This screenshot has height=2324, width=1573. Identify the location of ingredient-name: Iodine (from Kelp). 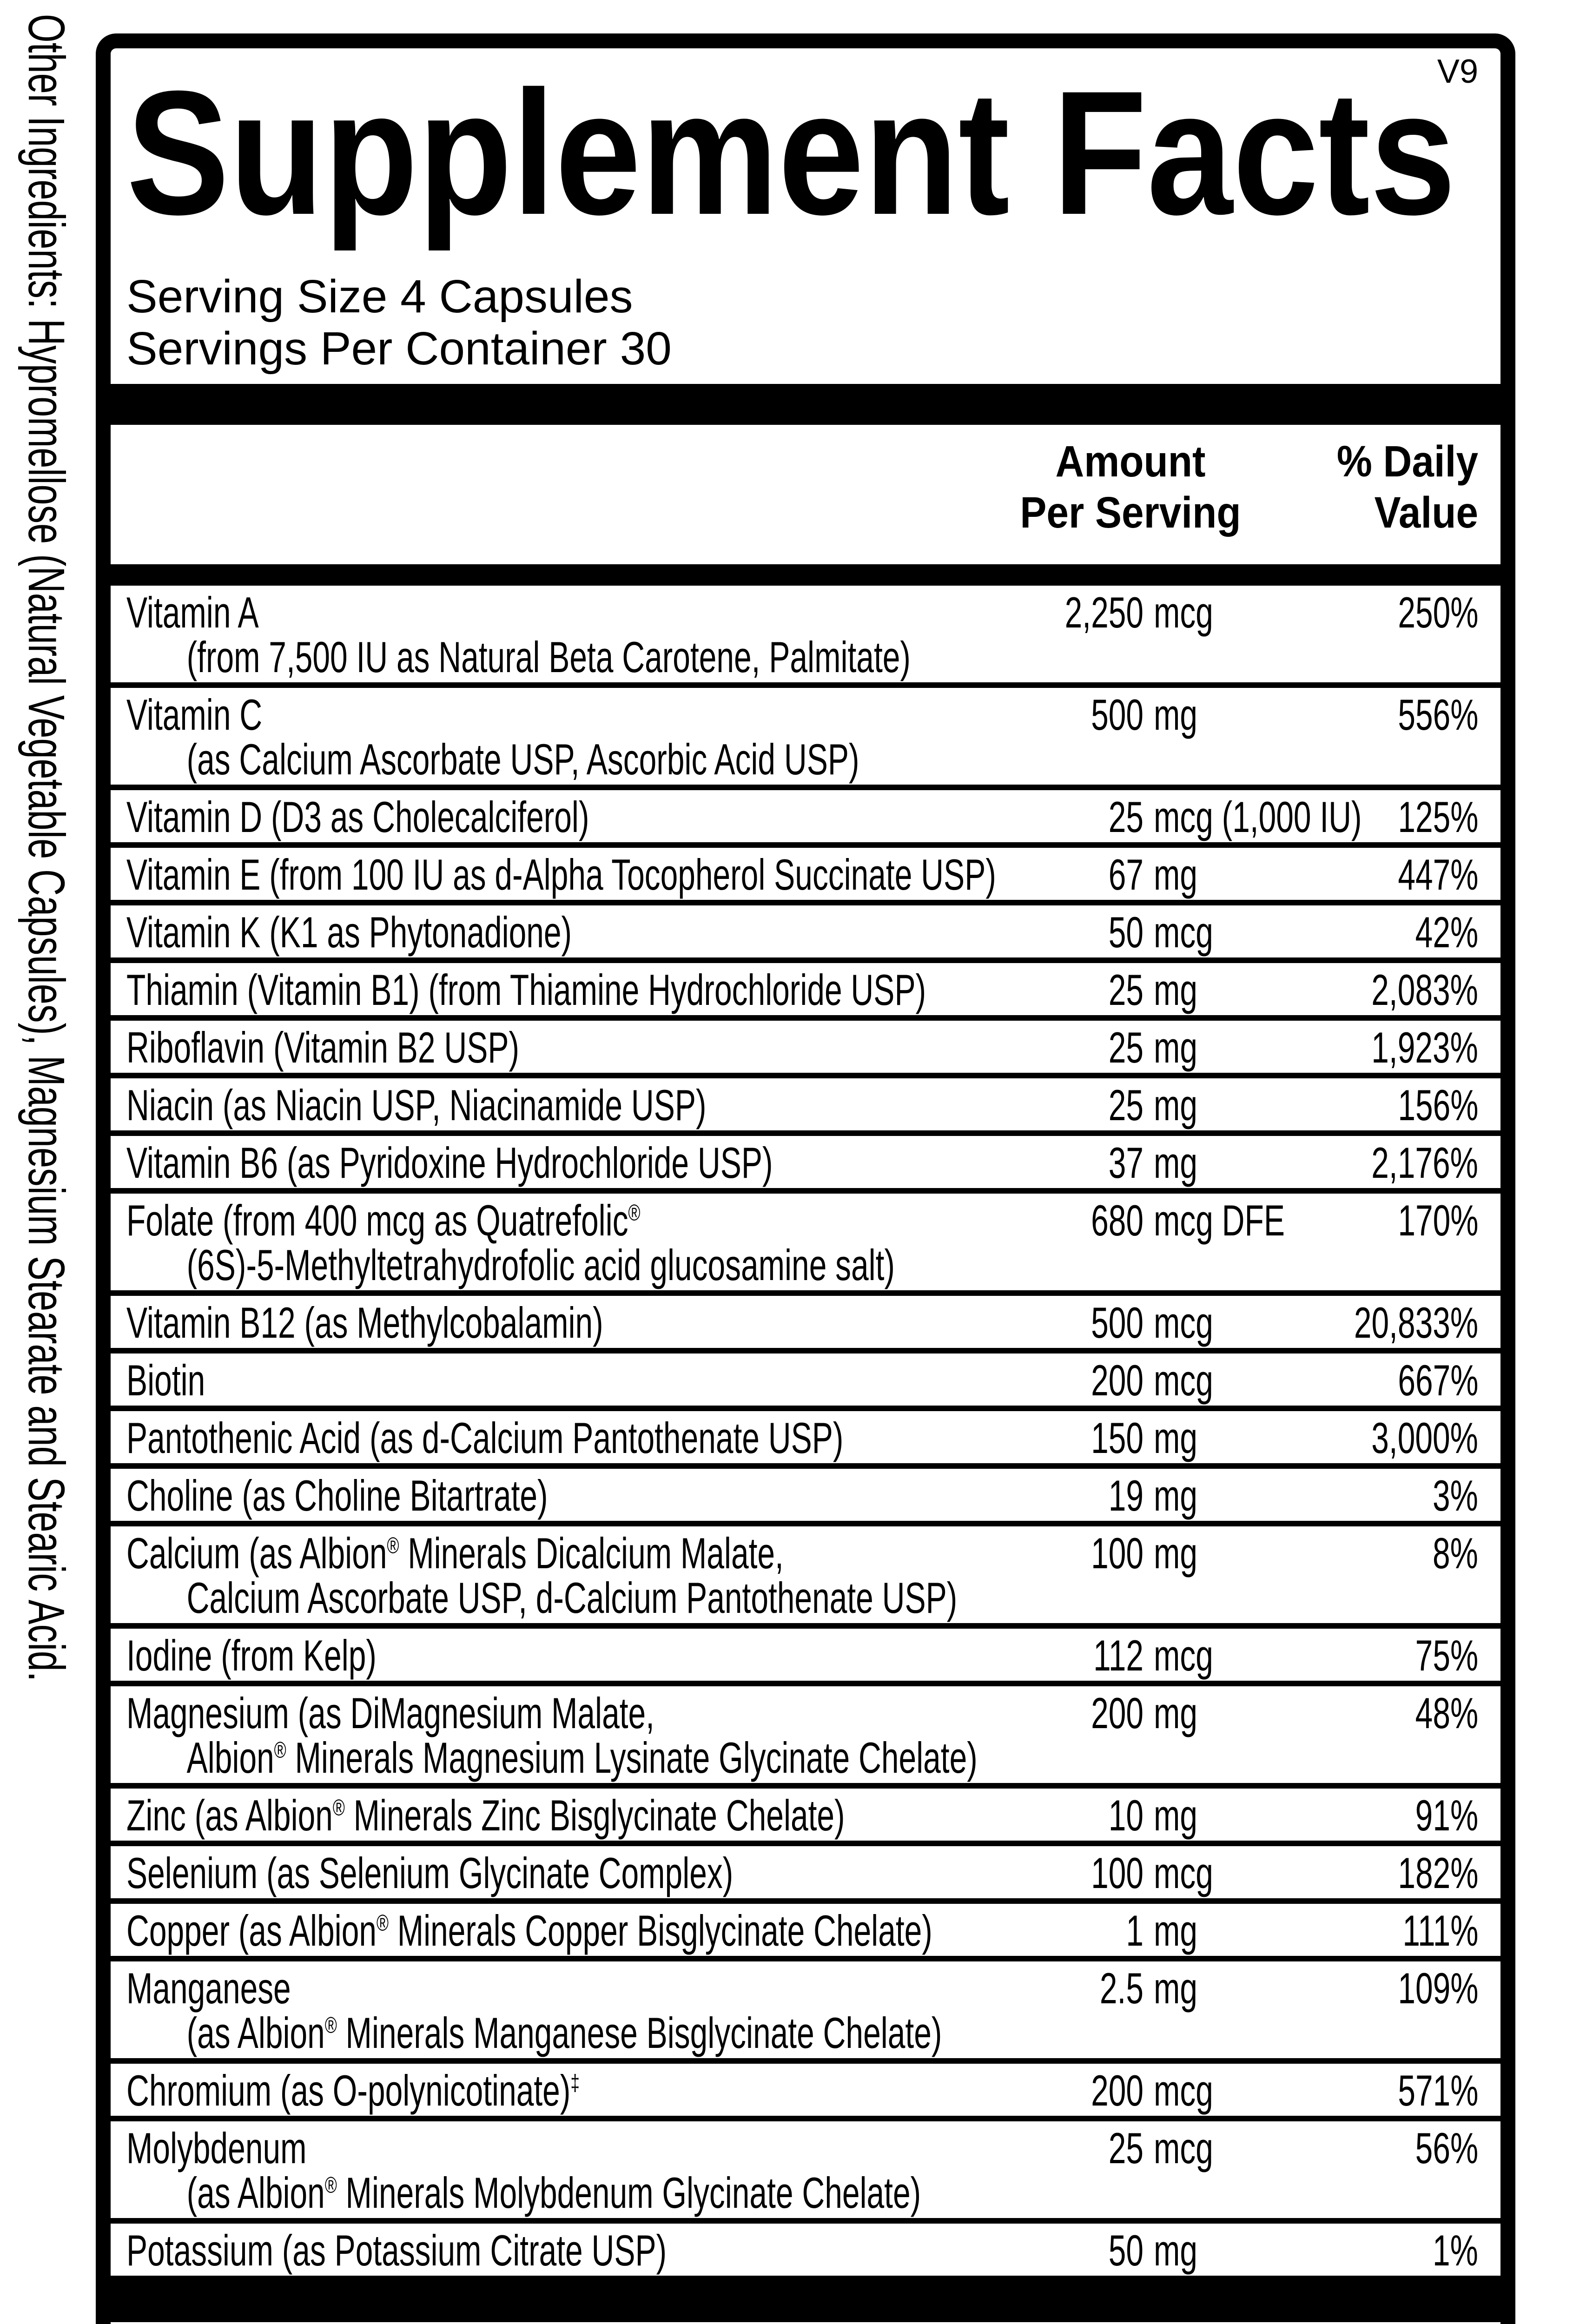
(252, 1655).